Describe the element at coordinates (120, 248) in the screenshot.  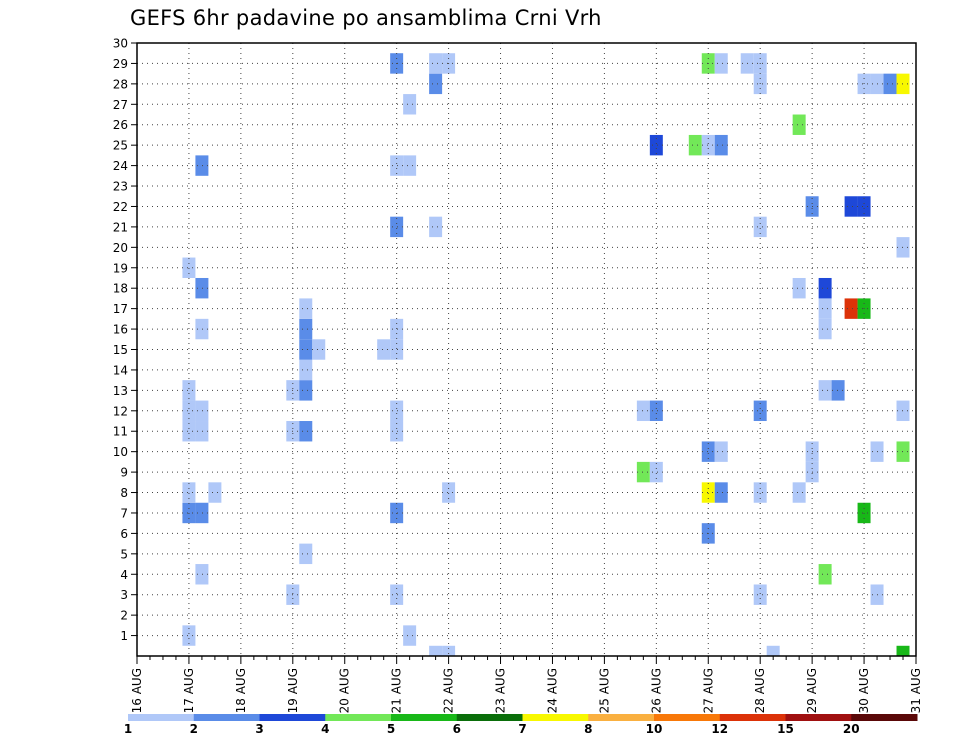
I see `y-tick-label: 20` at that location.